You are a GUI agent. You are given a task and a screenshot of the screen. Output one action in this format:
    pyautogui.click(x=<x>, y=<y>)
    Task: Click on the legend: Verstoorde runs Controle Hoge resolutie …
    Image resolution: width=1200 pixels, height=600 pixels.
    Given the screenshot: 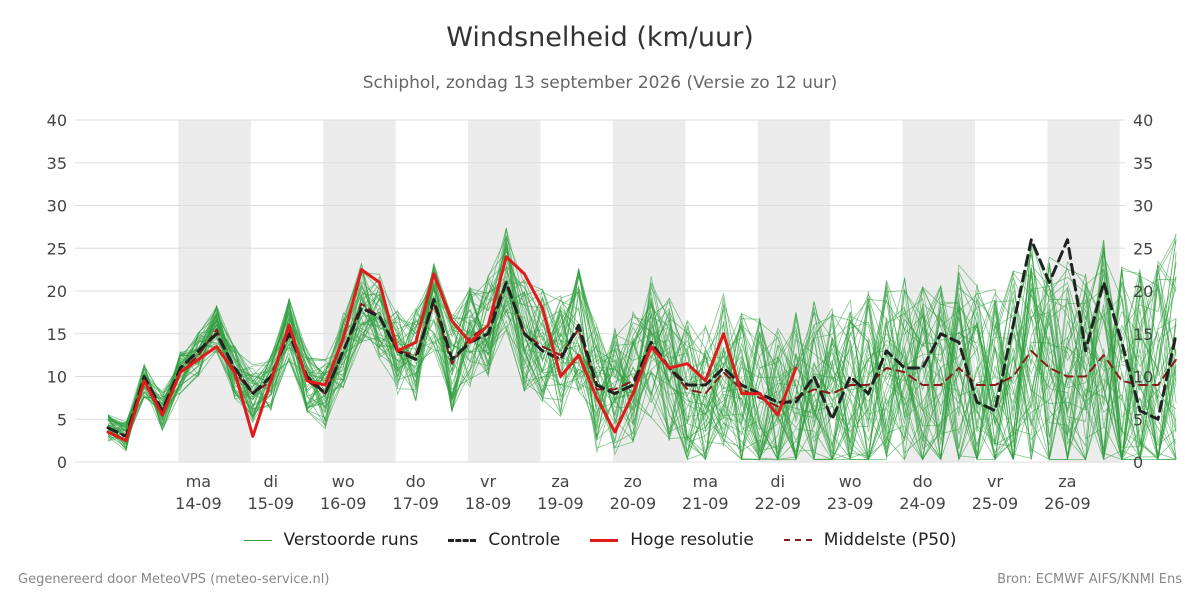 What is the action you would take?
    pyautogui.click(x=600, y=540)
    